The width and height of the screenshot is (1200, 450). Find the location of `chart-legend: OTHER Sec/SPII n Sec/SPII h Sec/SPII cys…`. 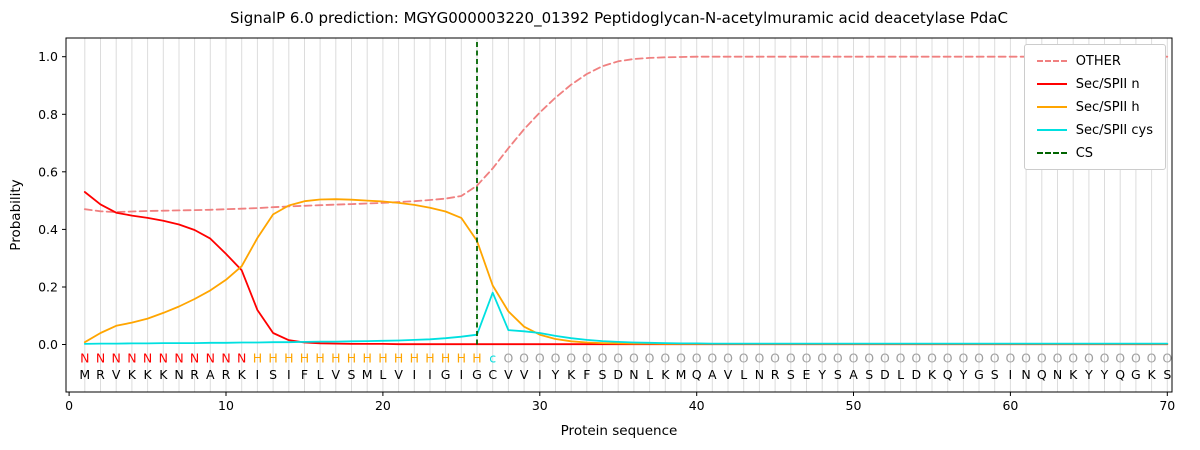

chart-legend: OTHER Sec/SPII n Sec/SPII h Sec/SPII cys… is located at coordinates (1094, 107).